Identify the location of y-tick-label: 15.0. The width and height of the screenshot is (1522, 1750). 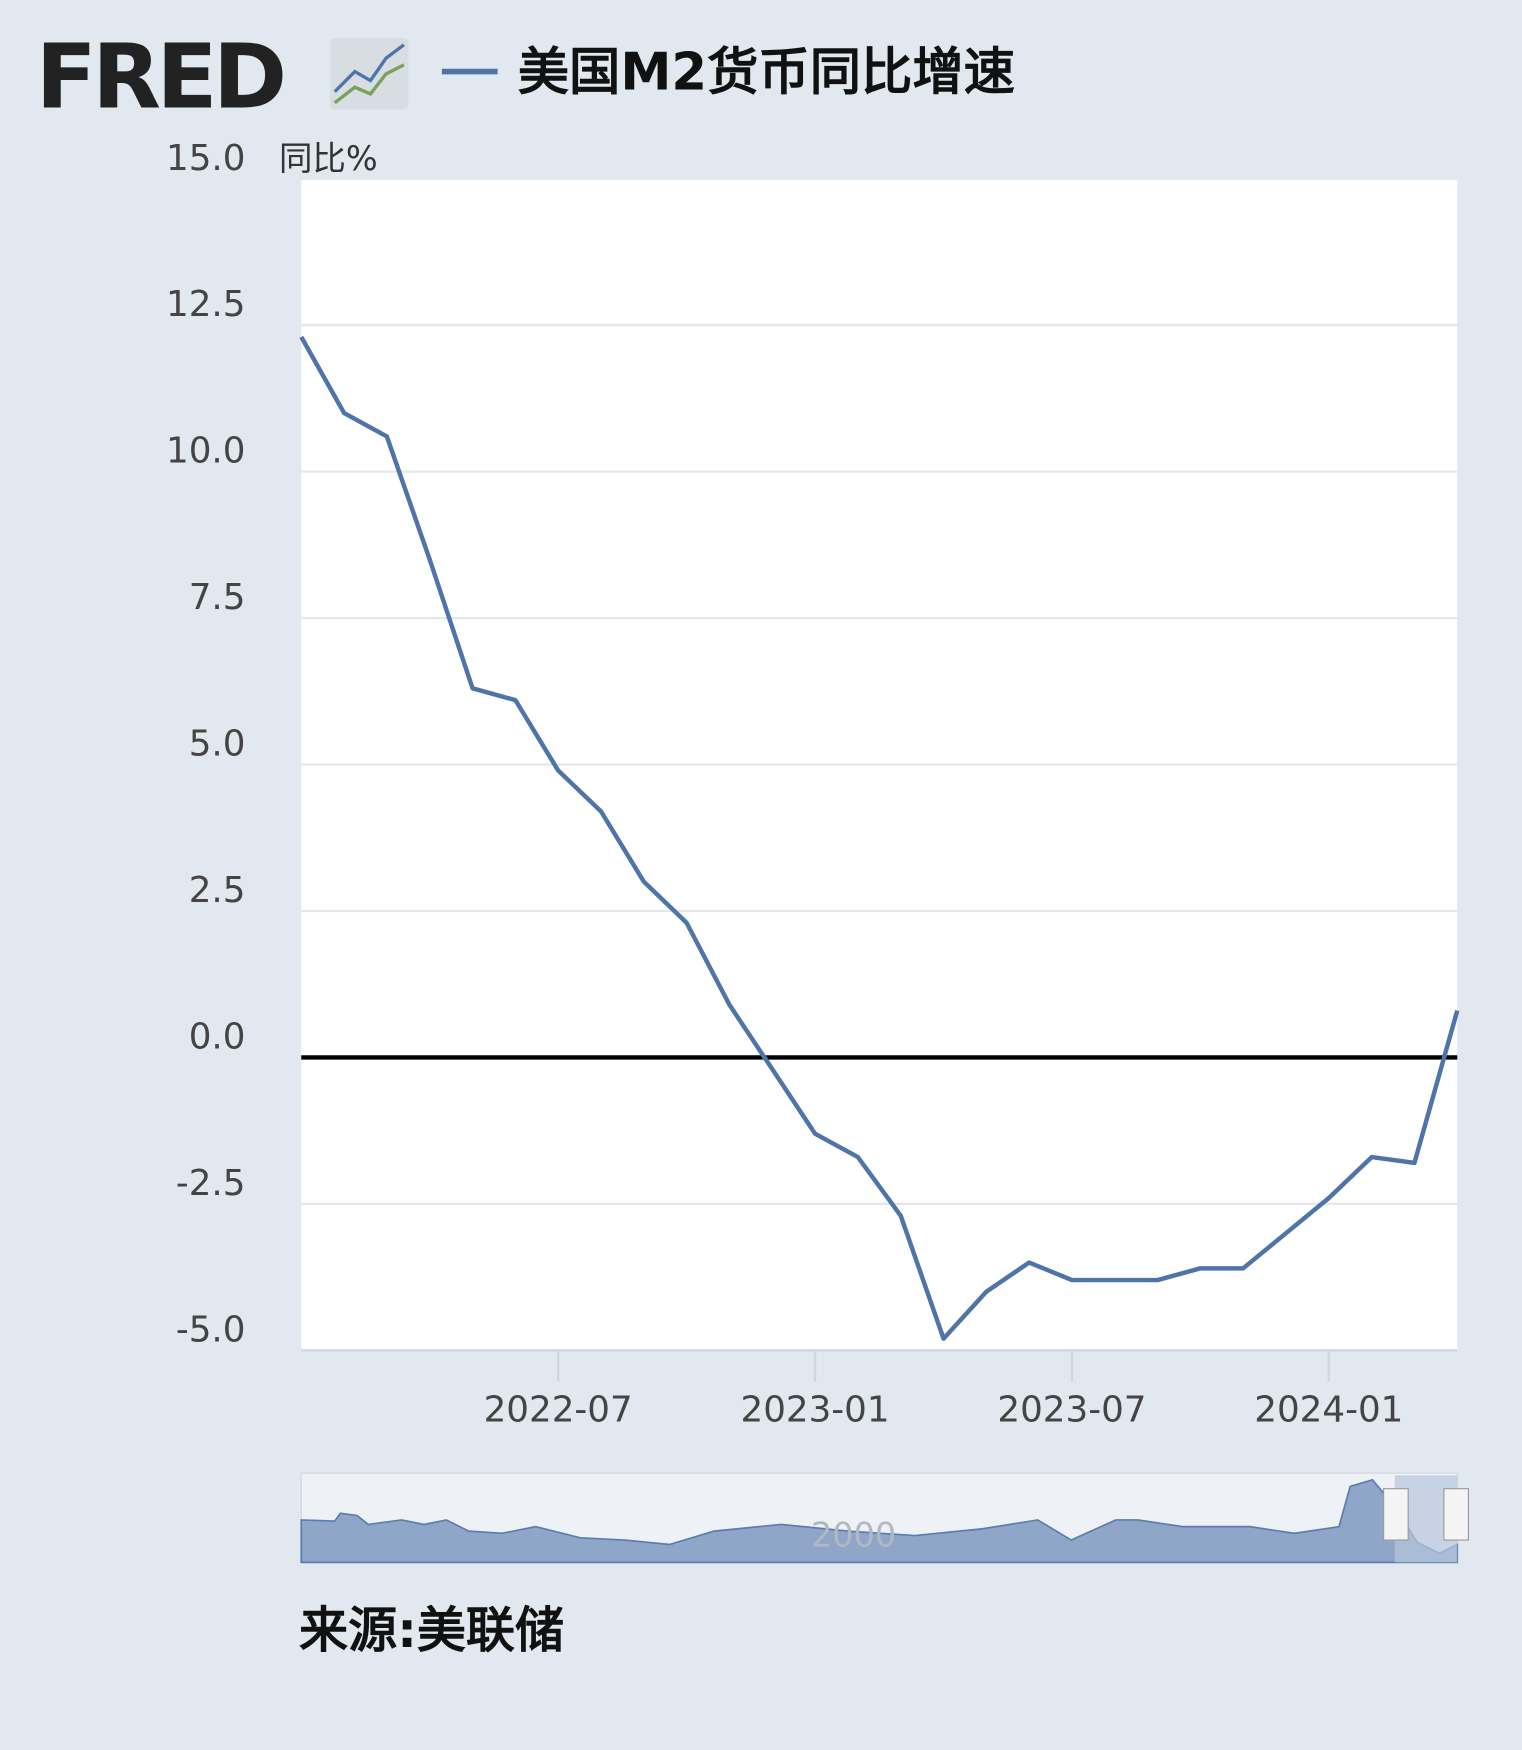
(205, 158).